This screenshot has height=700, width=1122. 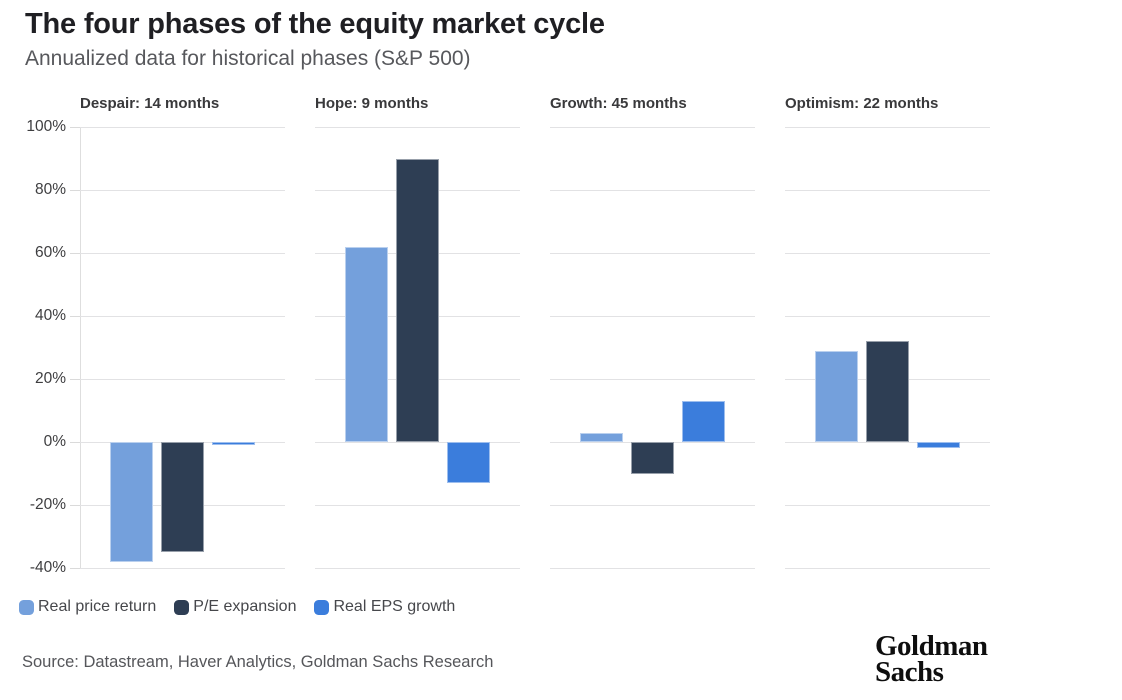 I want to click on panel-header-despair: Despair: 14 months, so click(x=150, y=103).